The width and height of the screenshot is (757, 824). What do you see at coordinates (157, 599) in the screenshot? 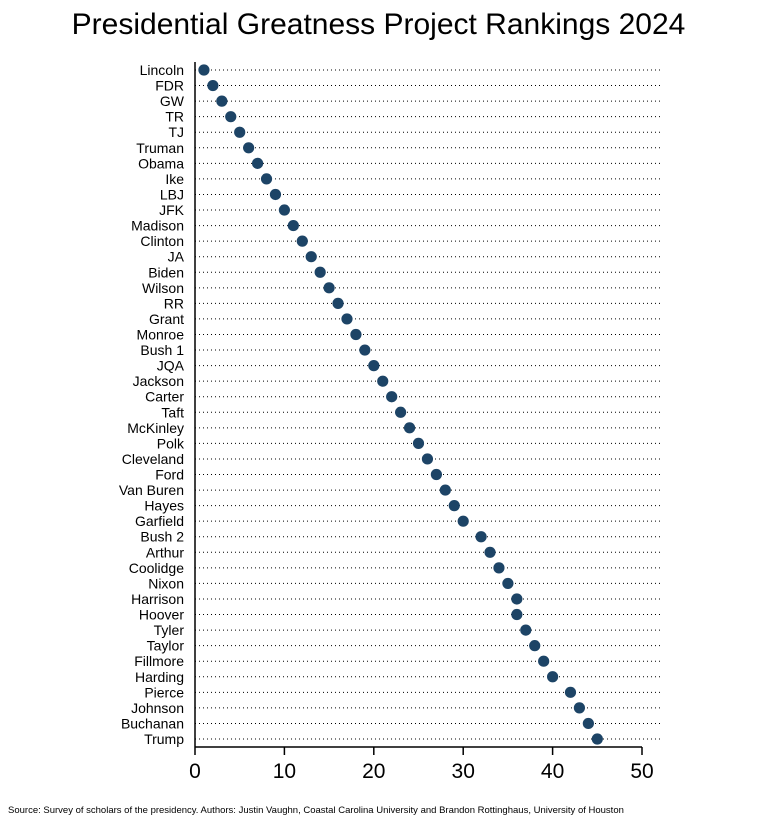
I see `category-label: Harrison` at bounding box center [157, 599].